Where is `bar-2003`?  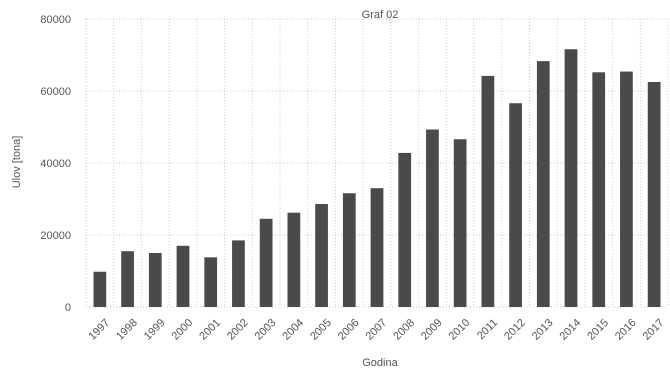 bar-2003 is located at coordinates (266, 262).